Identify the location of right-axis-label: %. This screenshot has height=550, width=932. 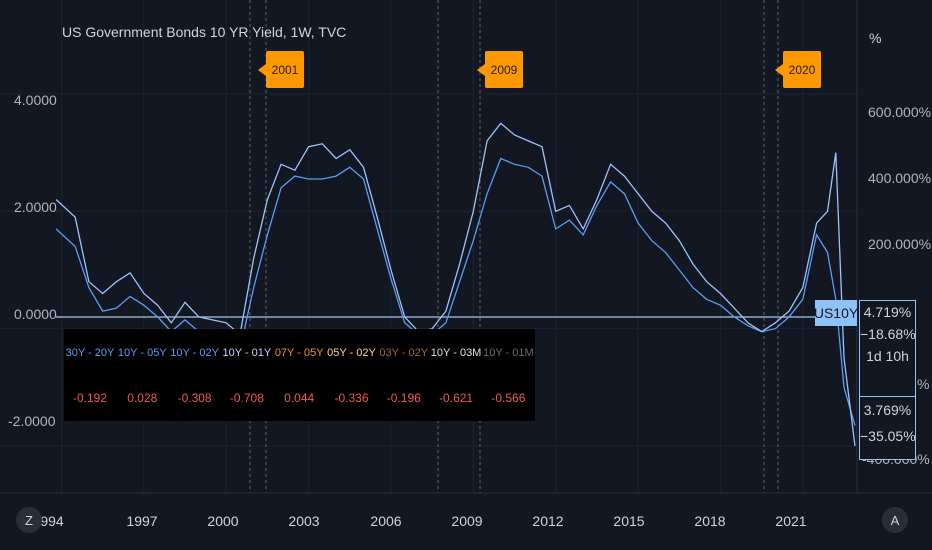
(923, 384).